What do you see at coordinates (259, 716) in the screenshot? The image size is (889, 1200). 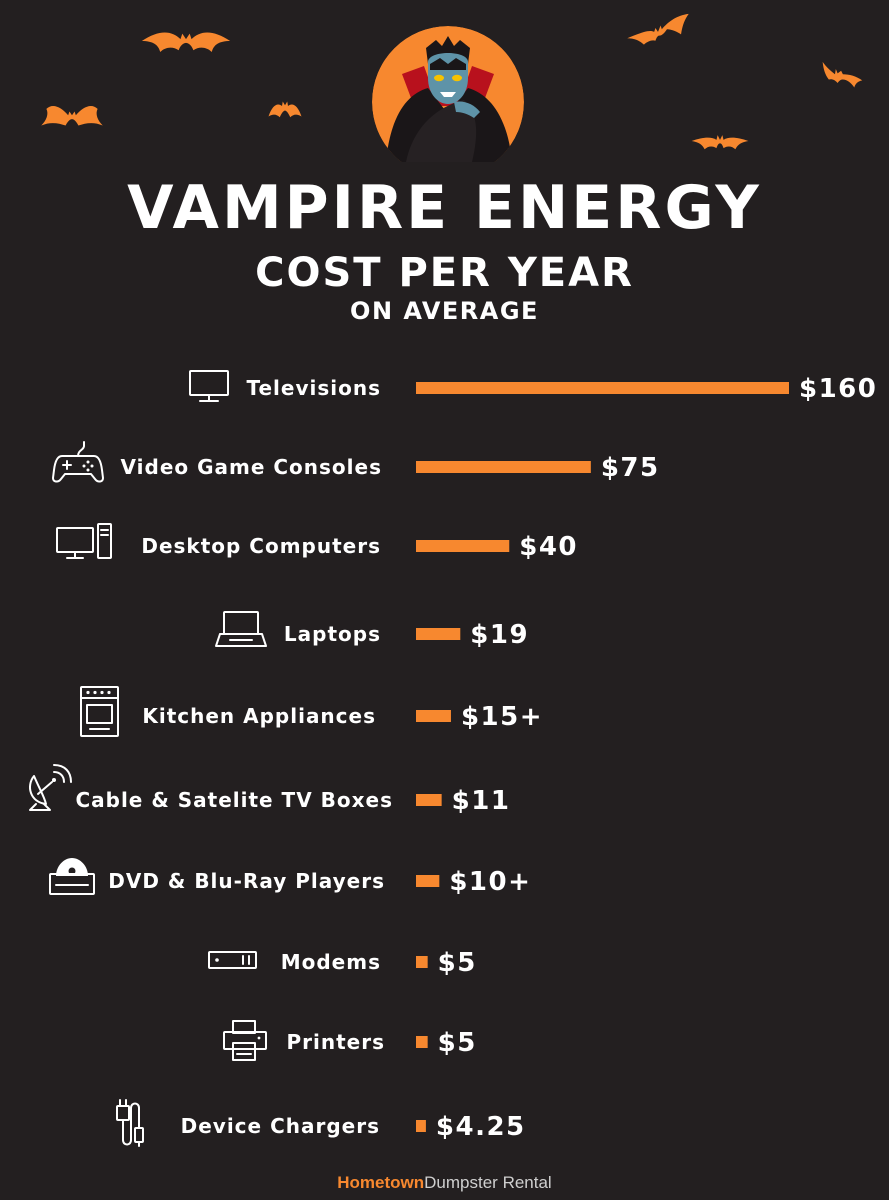 I see `category-label: Kitchen Appliances` at bounding box center [259, 716].